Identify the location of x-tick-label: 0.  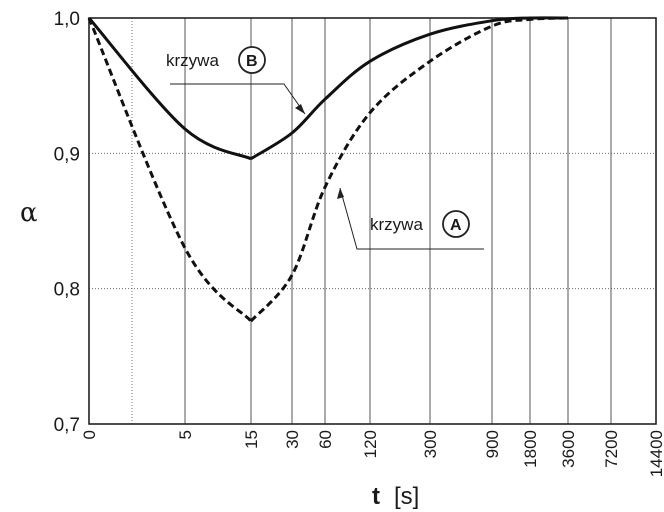
(89, 434).